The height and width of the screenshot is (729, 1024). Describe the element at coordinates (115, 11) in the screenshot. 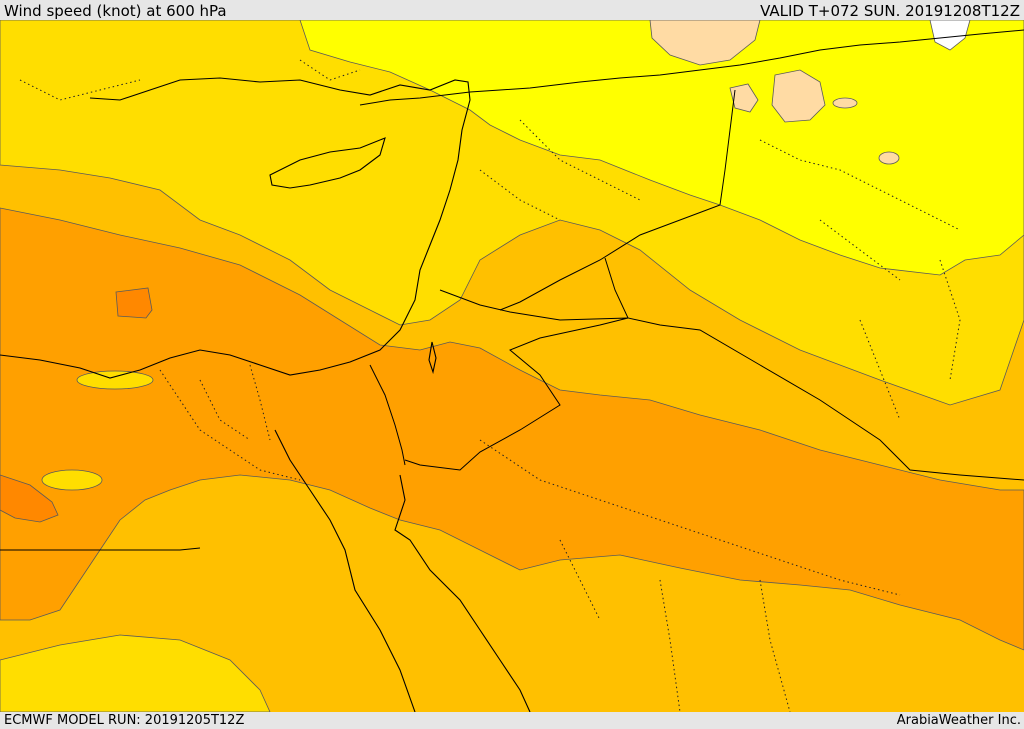

I see `map-title: Wind speed (knot) at 600 hPa` at that location.